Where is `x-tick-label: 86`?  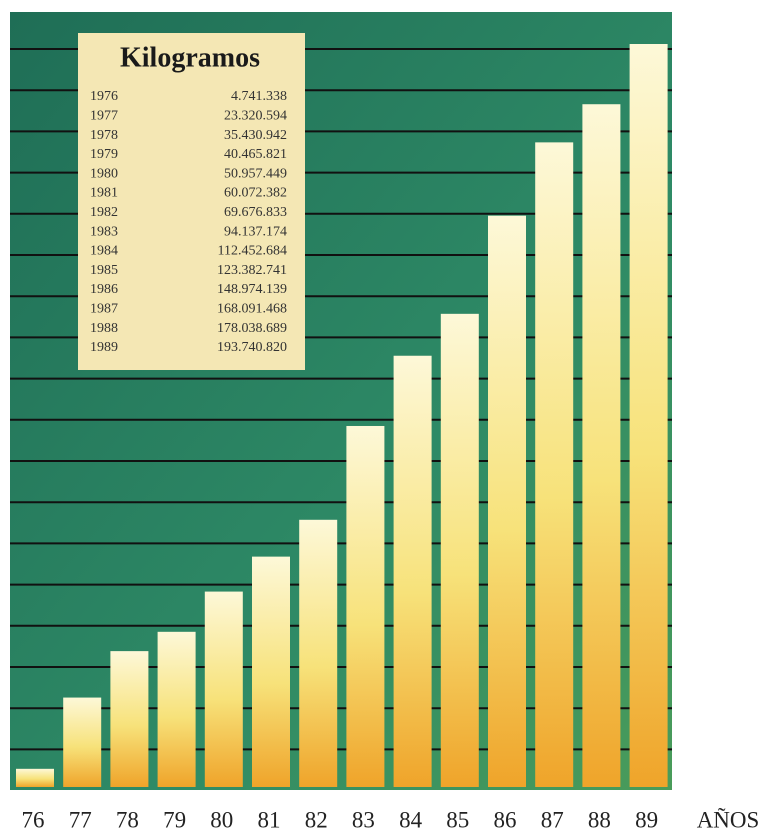
x-tick-label: 86 is located at coordinates (505, 819).